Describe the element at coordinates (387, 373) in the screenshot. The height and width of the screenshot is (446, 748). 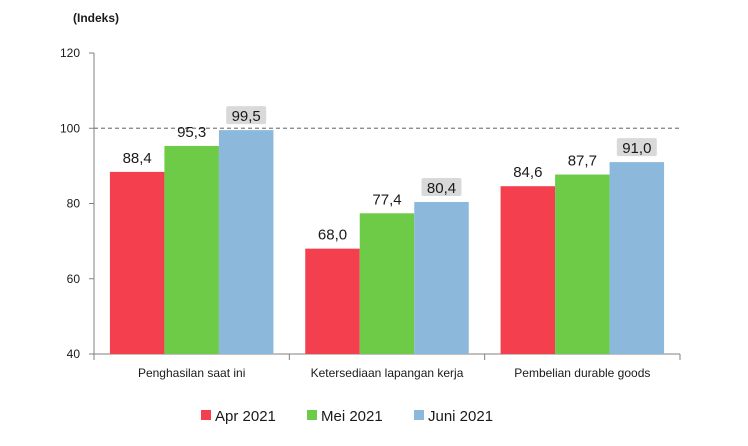
I see `category-label: Ketersediaan lapangan kerja` at that location.